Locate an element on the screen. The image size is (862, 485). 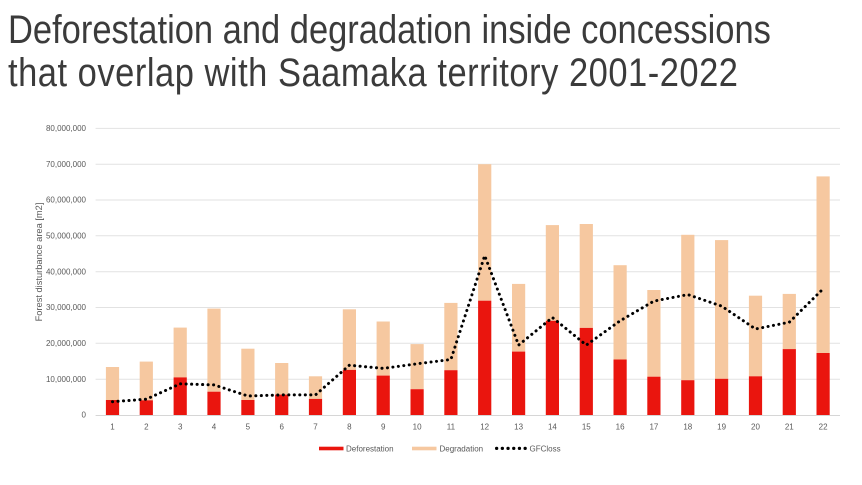
svg-text: 18 is located at coordinates (687, 427).